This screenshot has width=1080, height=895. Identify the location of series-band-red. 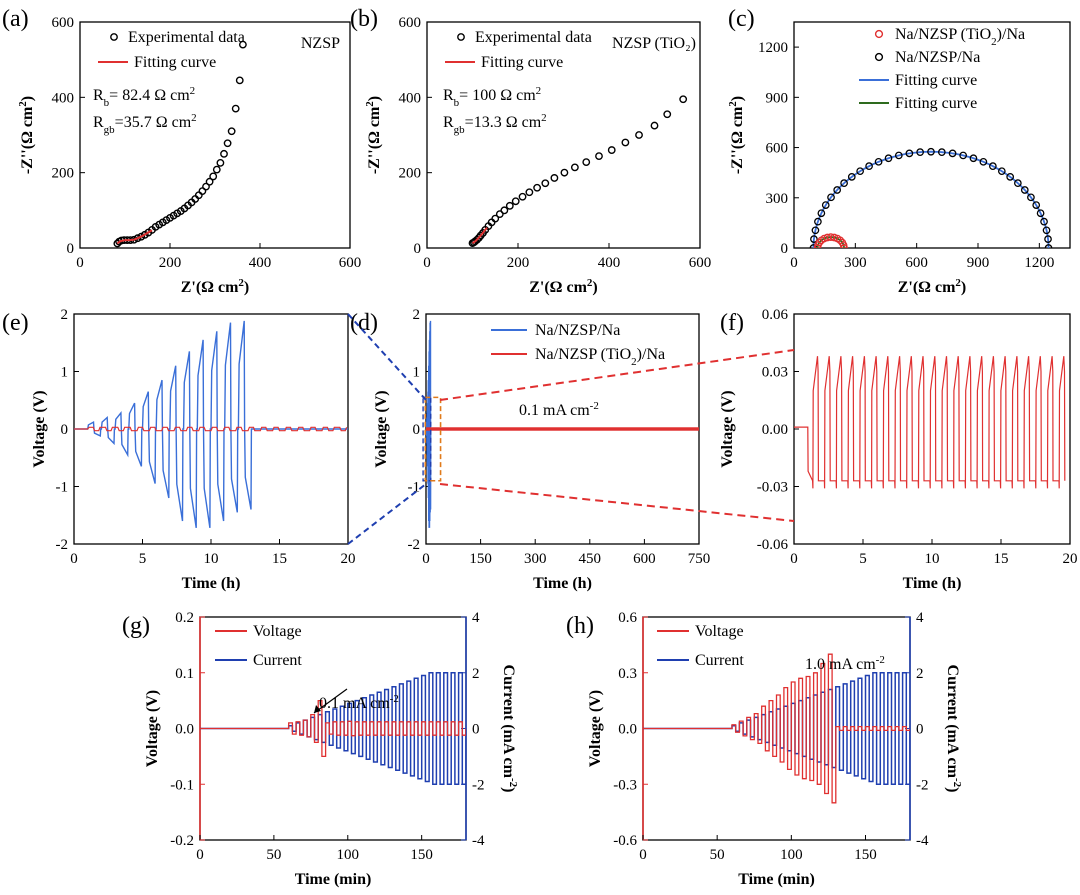
(562, 429).